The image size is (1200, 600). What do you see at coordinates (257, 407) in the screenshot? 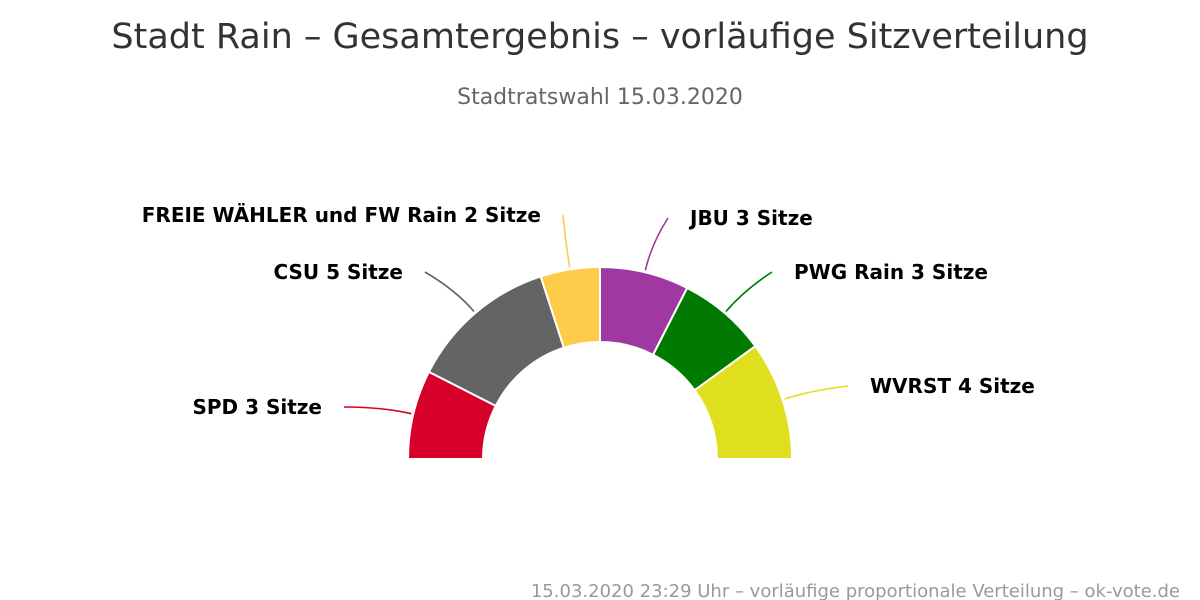
I see `label-1: SPD 3 Sitze` at bounding box center [257, 407].